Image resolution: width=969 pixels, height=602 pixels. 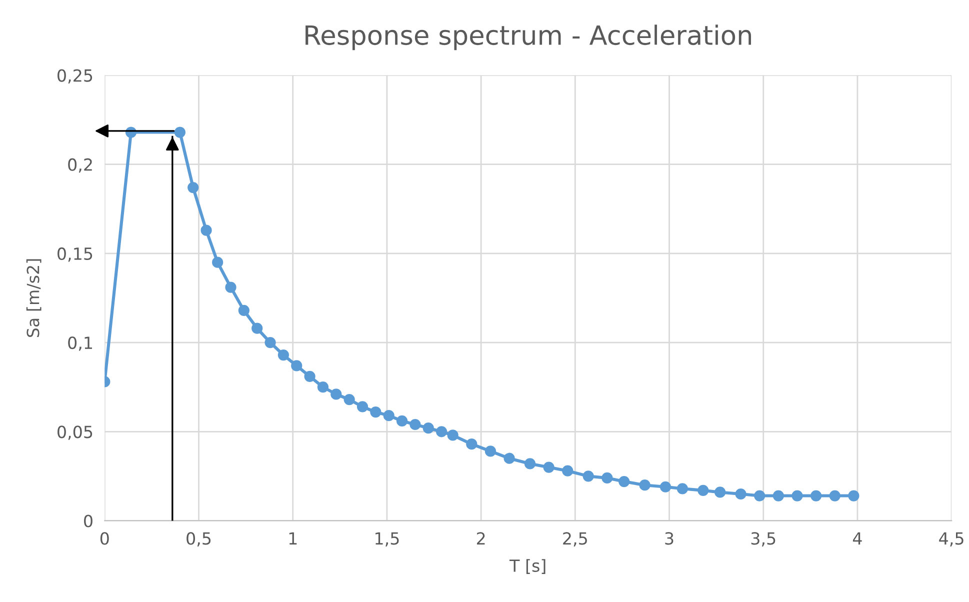 I want to click on chart-title: Response spectrum - Acceleration, so click(x=528, y=37).